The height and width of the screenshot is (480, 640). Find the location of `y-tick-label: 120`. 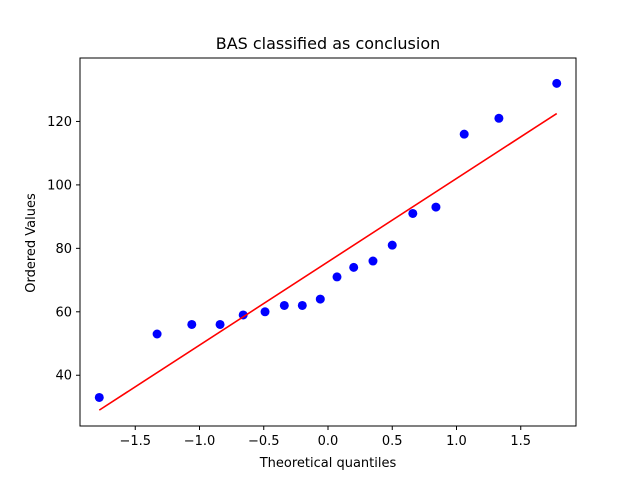

y-tick-label: 120 is located at coordinates (59, 122).